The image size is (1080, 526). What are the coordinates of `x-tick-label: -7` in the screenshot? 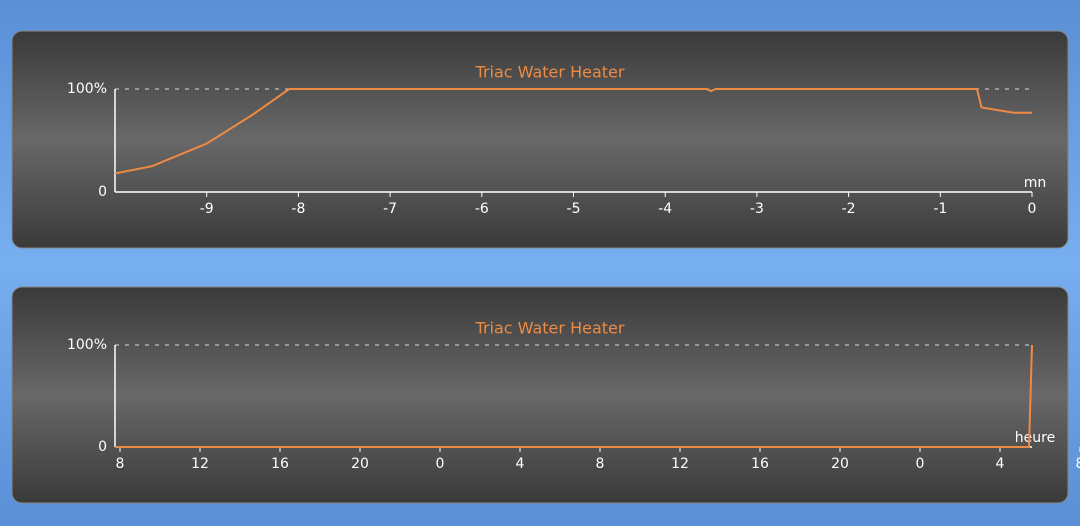 It's located at (390, 209).